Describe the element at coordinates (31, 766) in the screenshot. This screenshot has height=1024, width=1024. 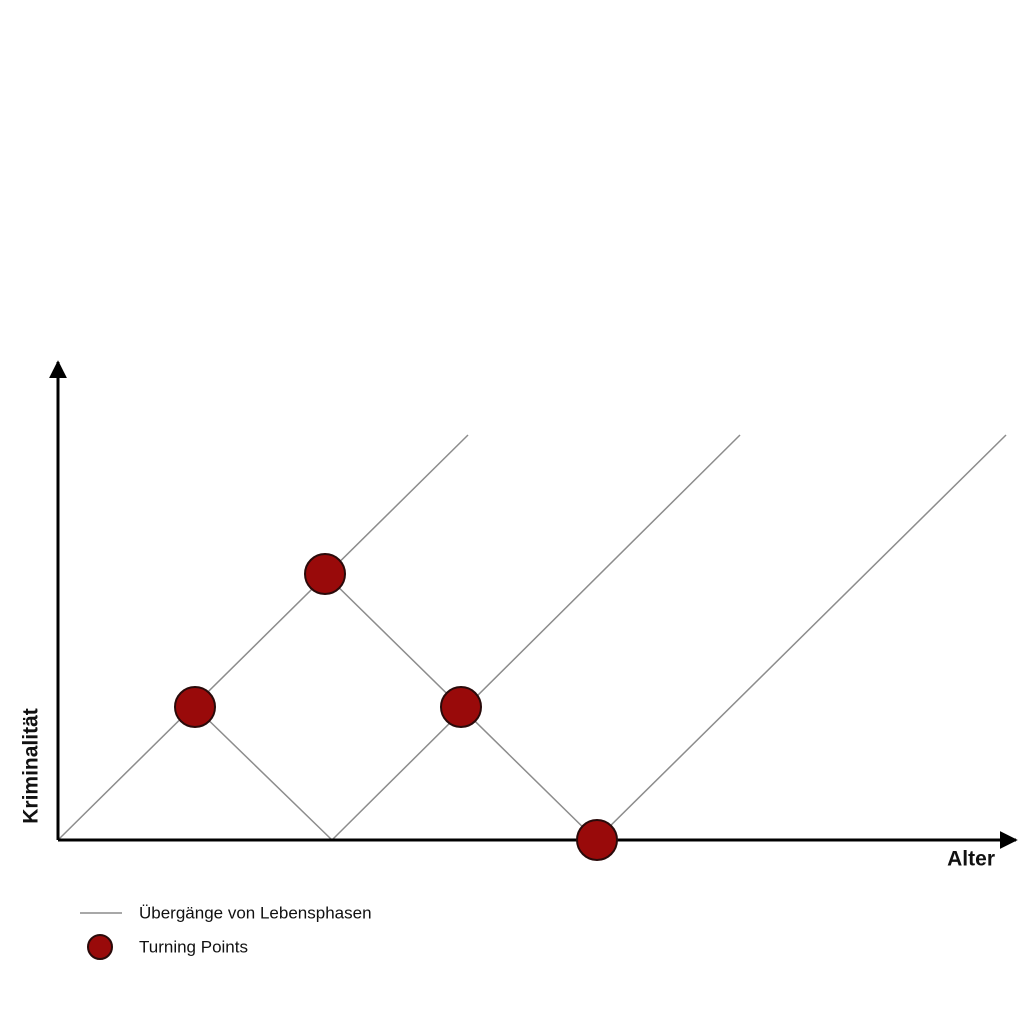
I see `y-axis-label: Kriminalität` at that location.